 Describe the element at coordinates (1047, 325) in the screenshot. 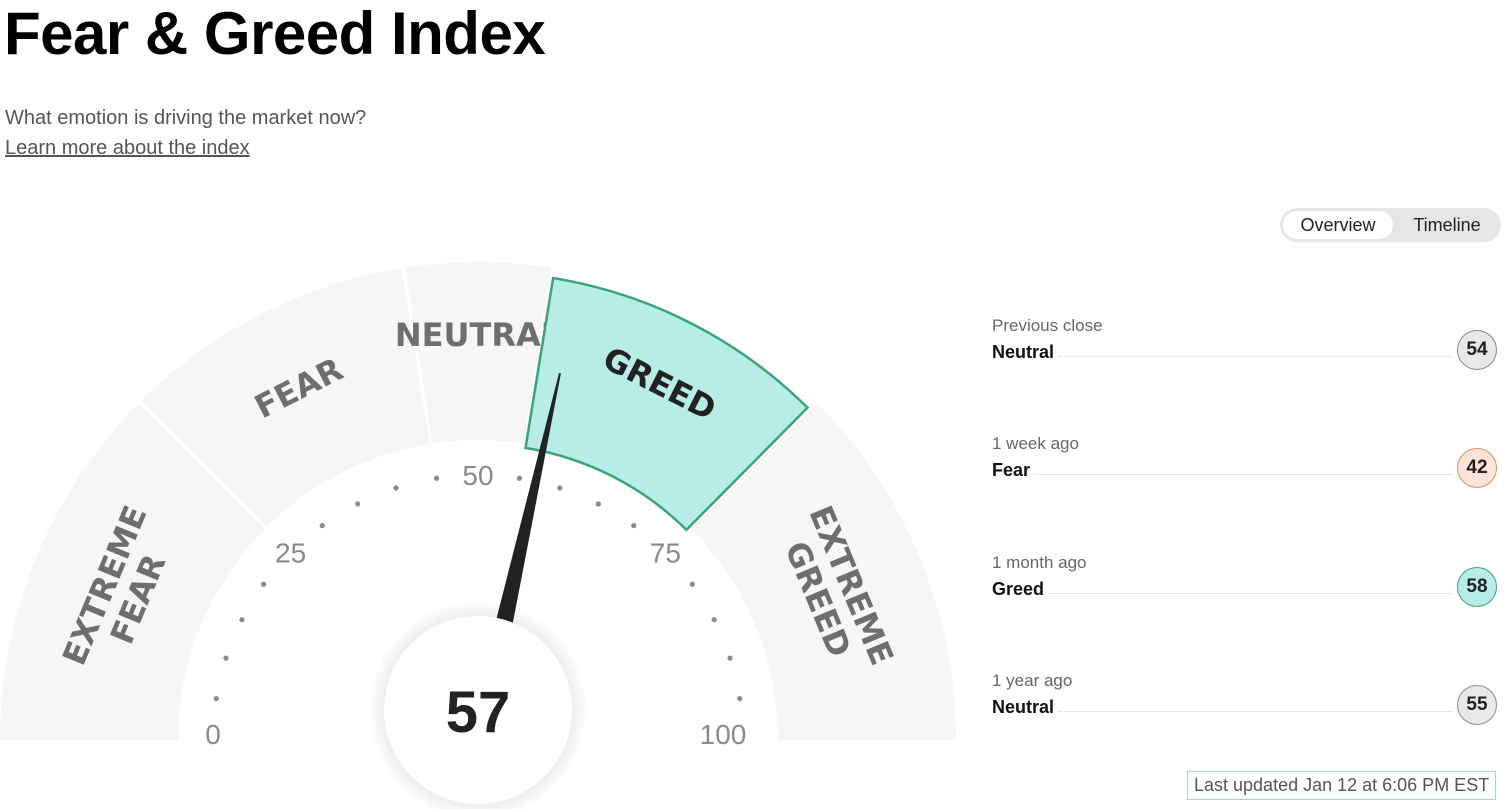

I see `history-period: Previous close` at that location.